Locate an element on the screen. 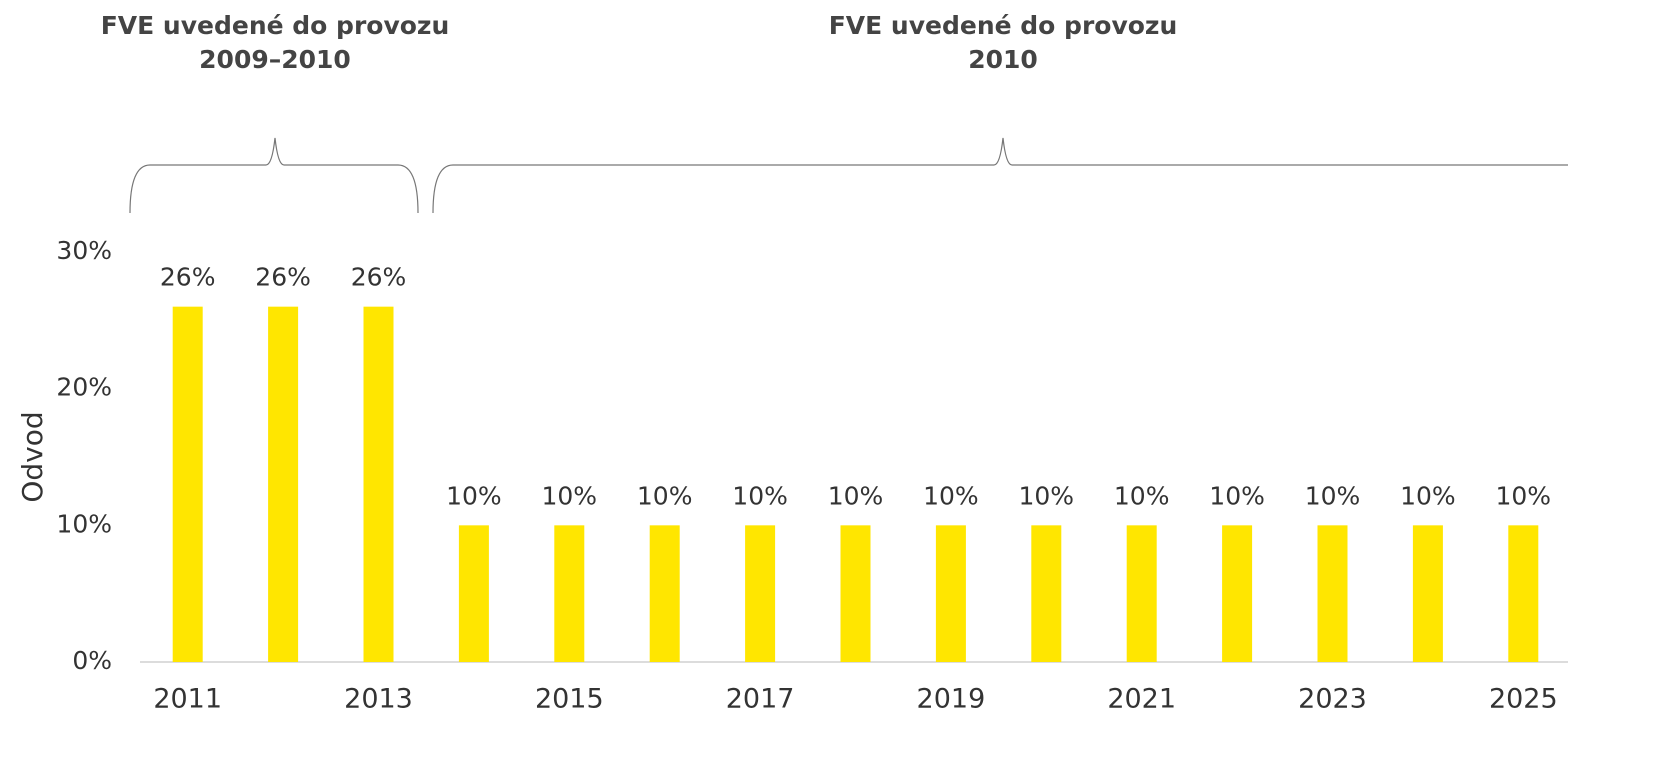 The image size is (1674, 762). x-tick-label: 2015 is located at coordinates (569, 699).